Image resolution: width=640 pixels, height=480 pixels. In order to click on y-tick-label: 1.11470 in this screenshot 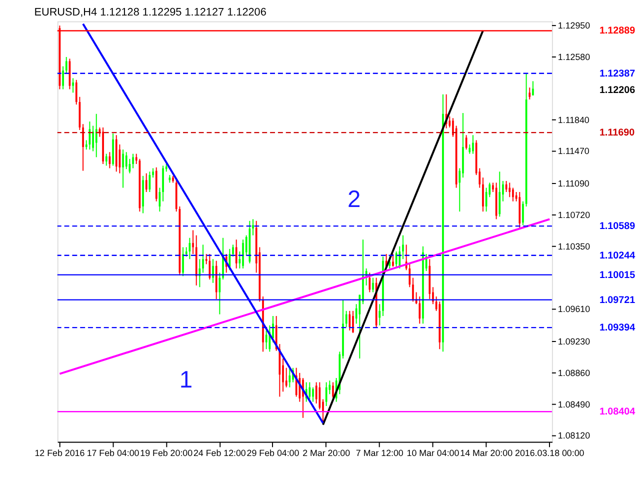, I will do `click(574, 151)`.